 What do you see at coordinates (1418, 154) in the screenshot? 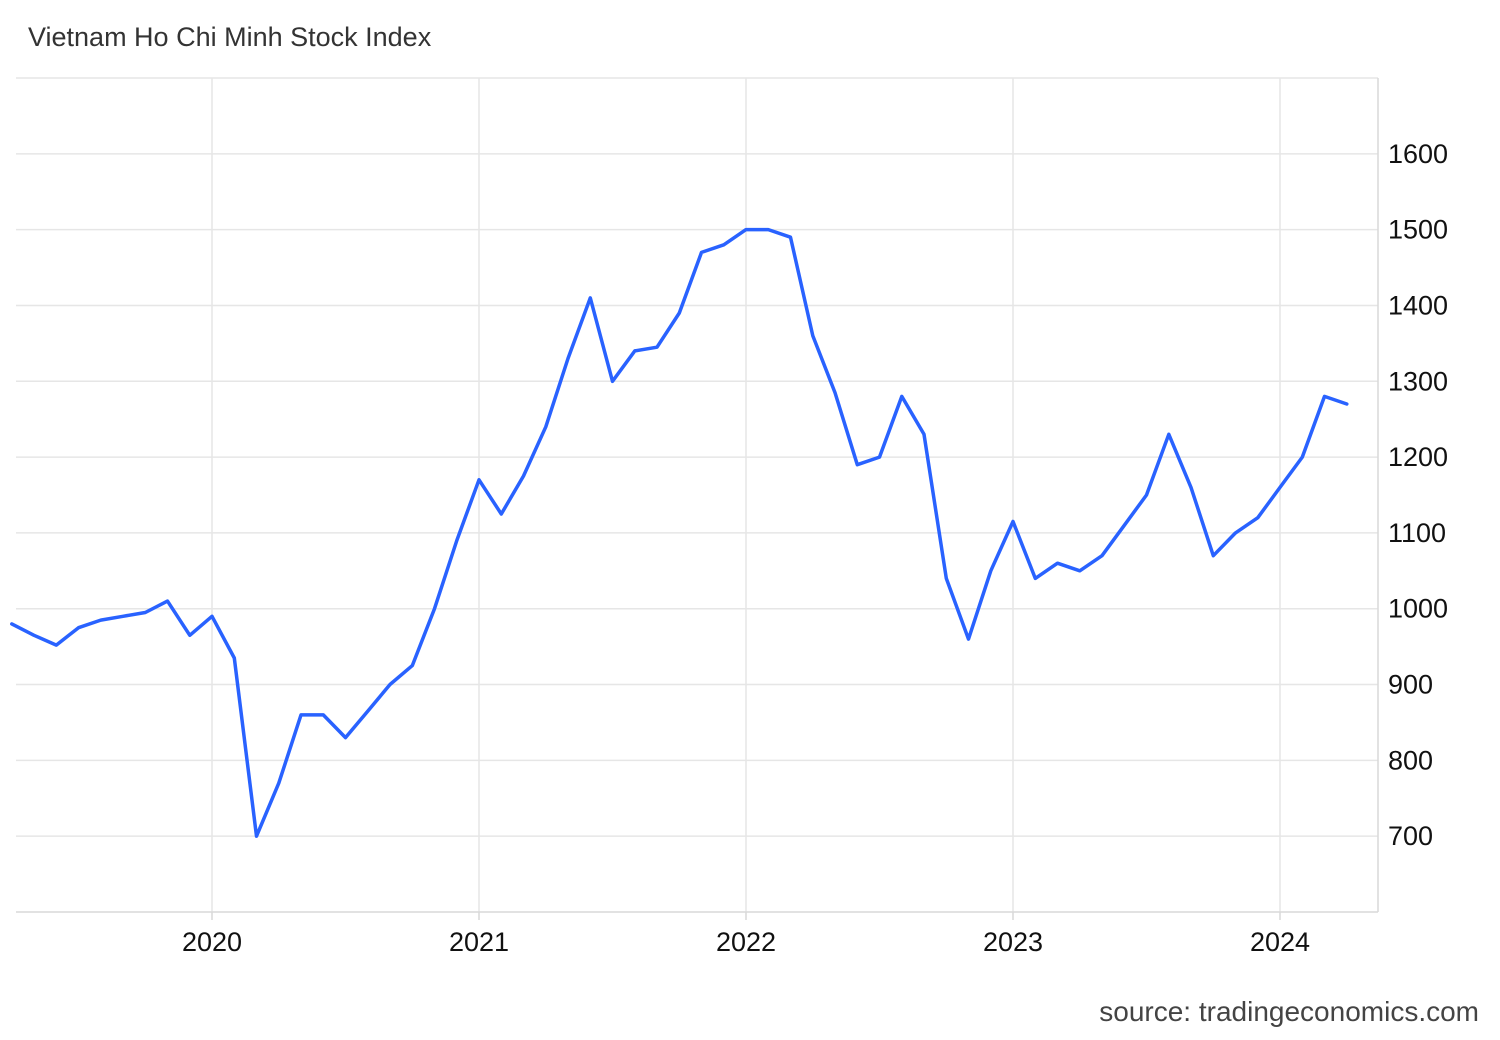
I see `y-tick-label: 1600` at bounding box center [1418, 154].